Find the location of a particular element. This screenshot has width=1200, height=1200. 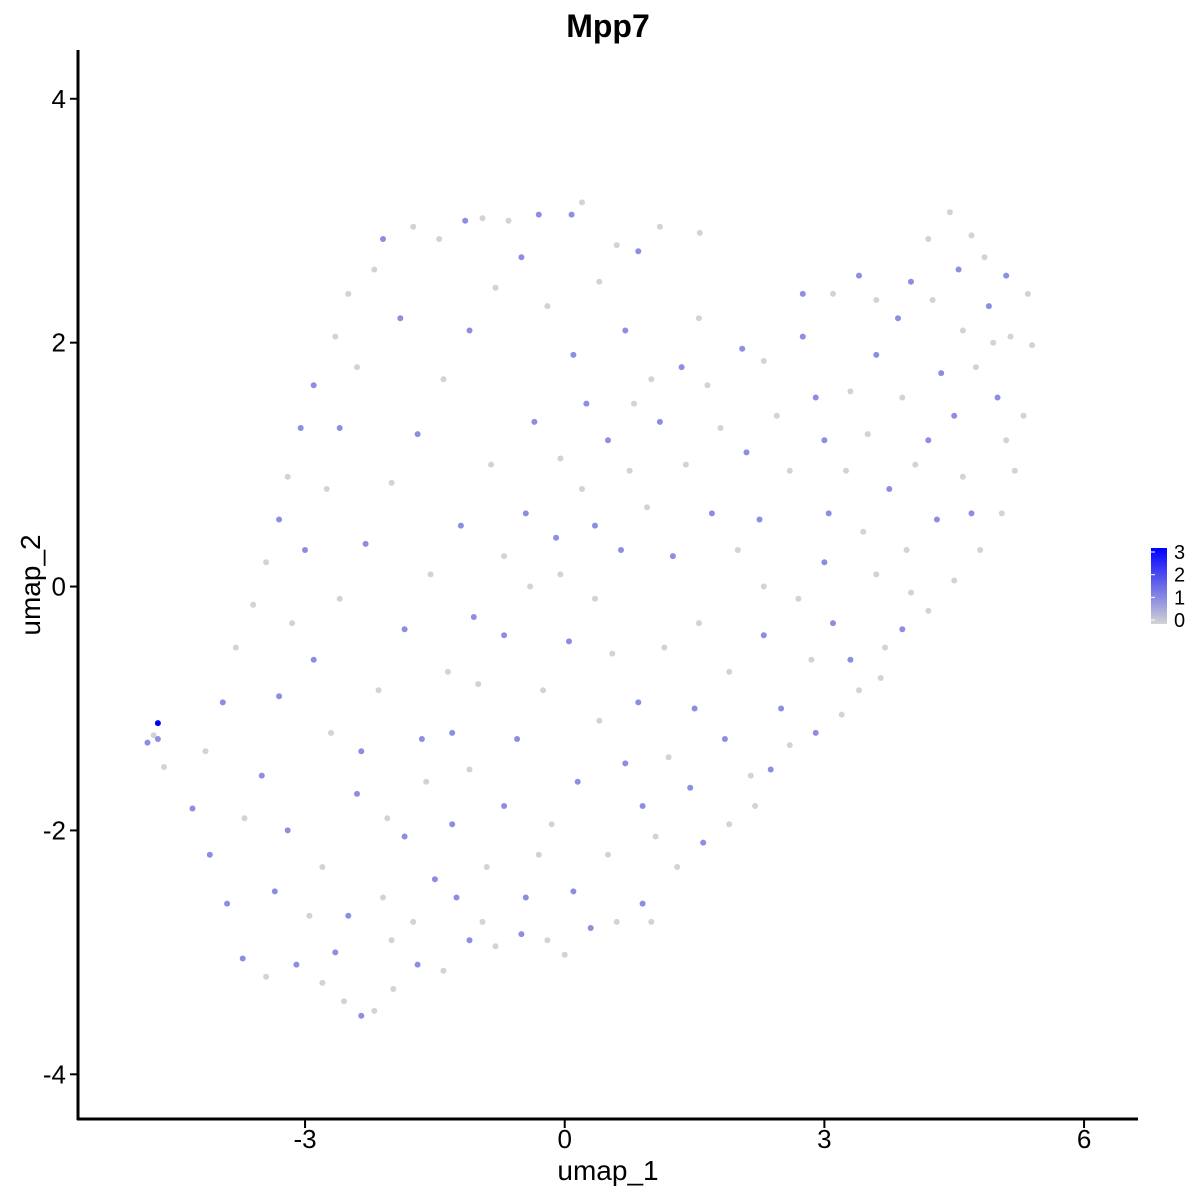

y-tick-label-1: -2 is located at coordinates (54, 830).